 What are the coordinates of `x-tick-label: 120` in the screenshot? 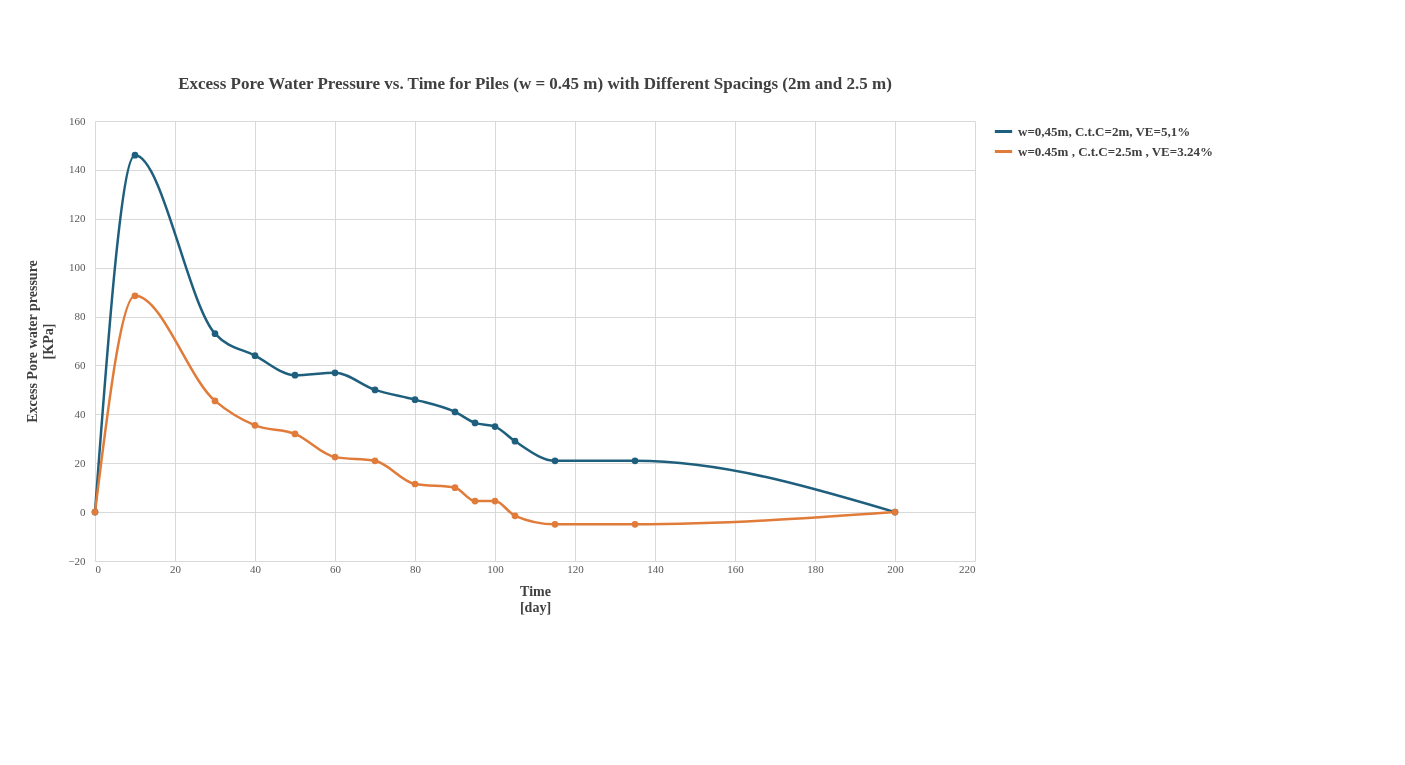 It's located at (576, 568).